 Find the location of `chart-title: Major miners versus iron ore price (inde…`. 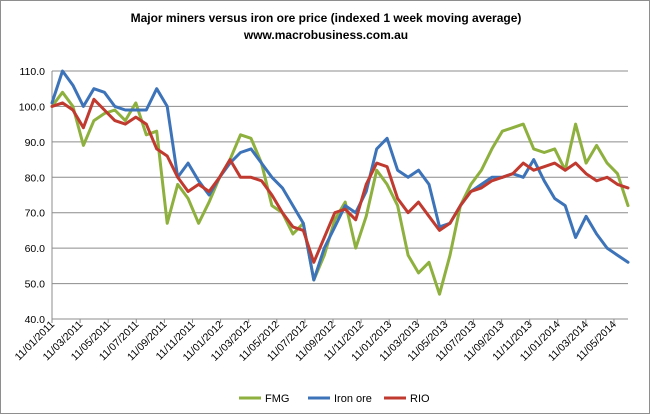

chart-title: Major miners versus iron ore price (inde… is located at coordinates (326, 18).